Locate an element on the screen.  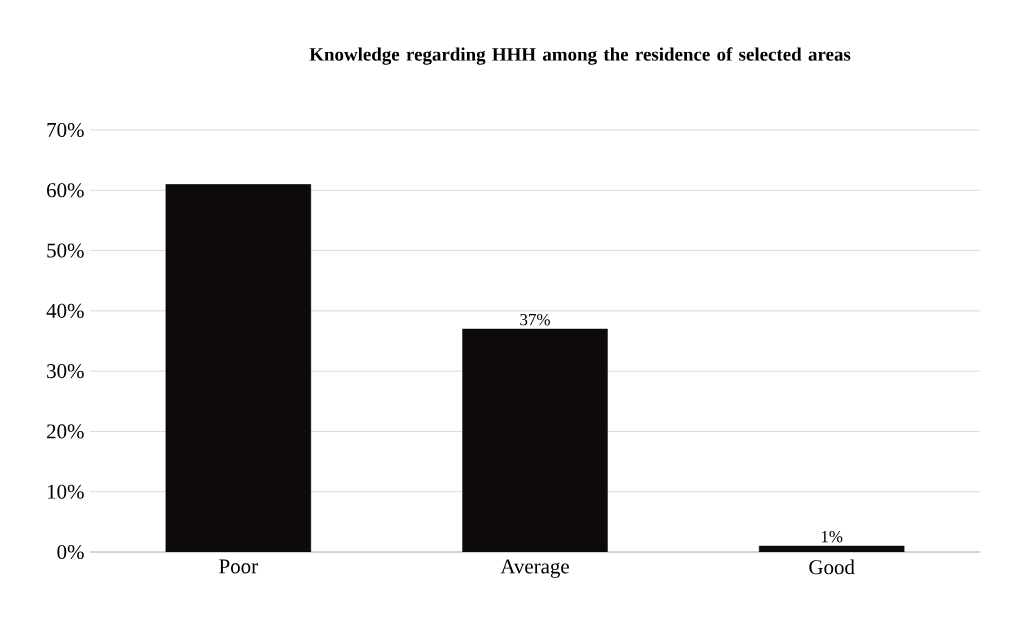
y-tick-label: 60% is located at coordinates (65, 190).